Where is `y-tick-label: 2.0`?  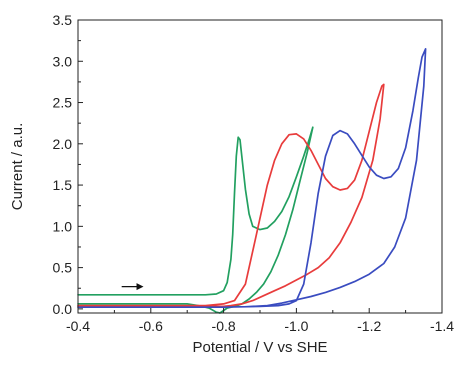 y-tick-label: 2.0 is located at coordinates (63, 144).